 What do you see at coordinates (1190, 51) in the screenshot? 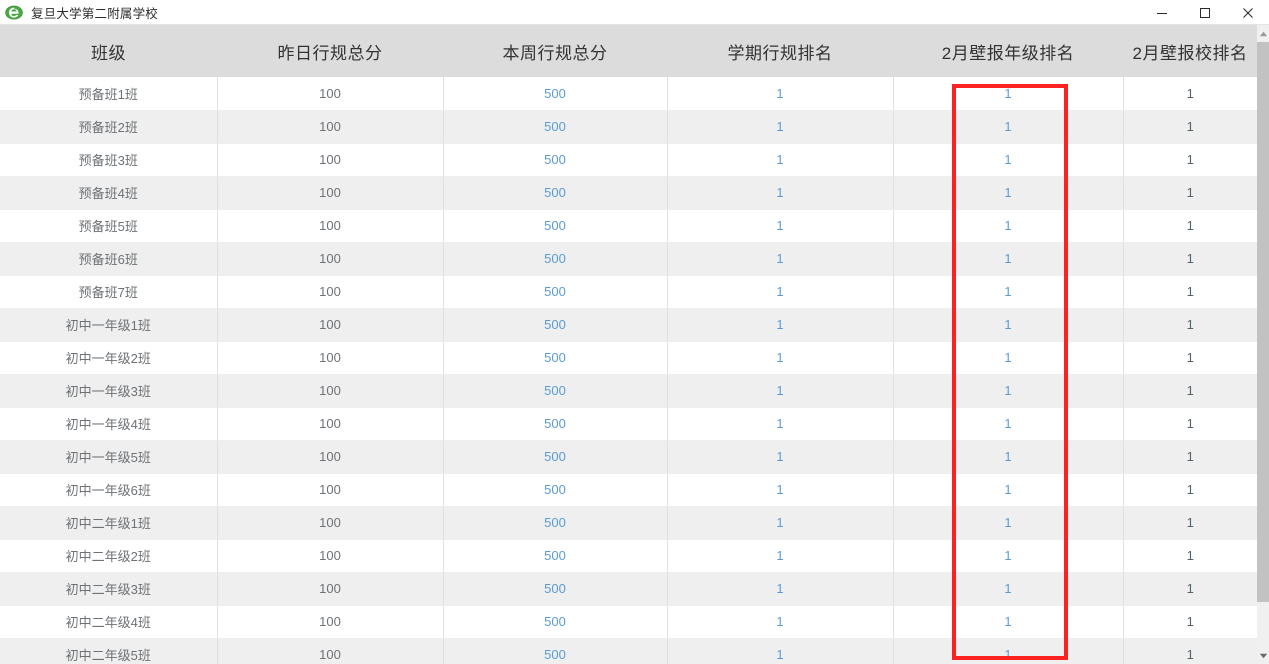
I see `column-header-feb-school-rank: 2月壁报校排名` at bounding box center [1190, 51].